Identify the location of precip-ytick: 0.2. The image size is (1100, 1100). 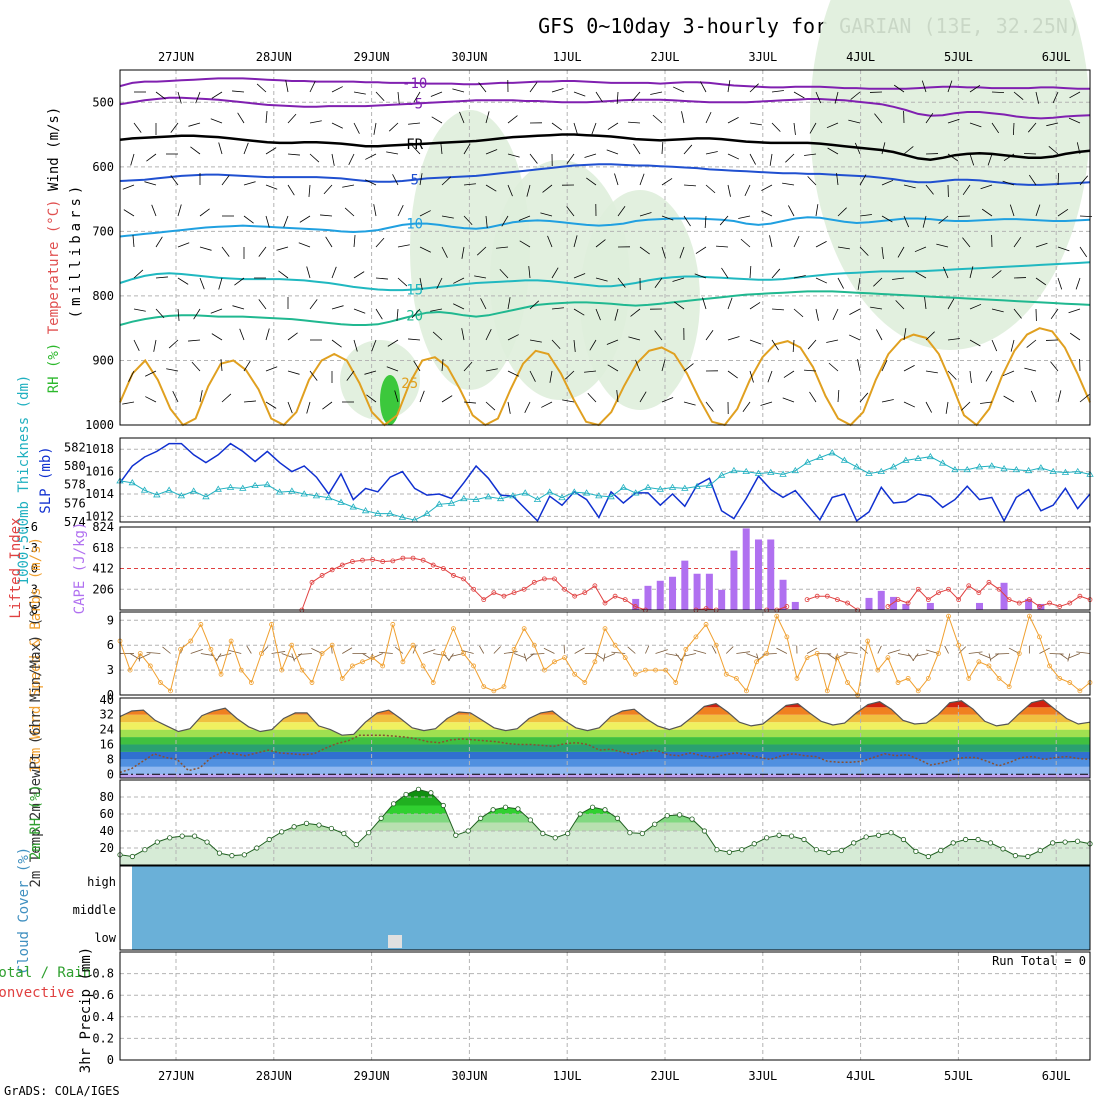
(103, 1038).